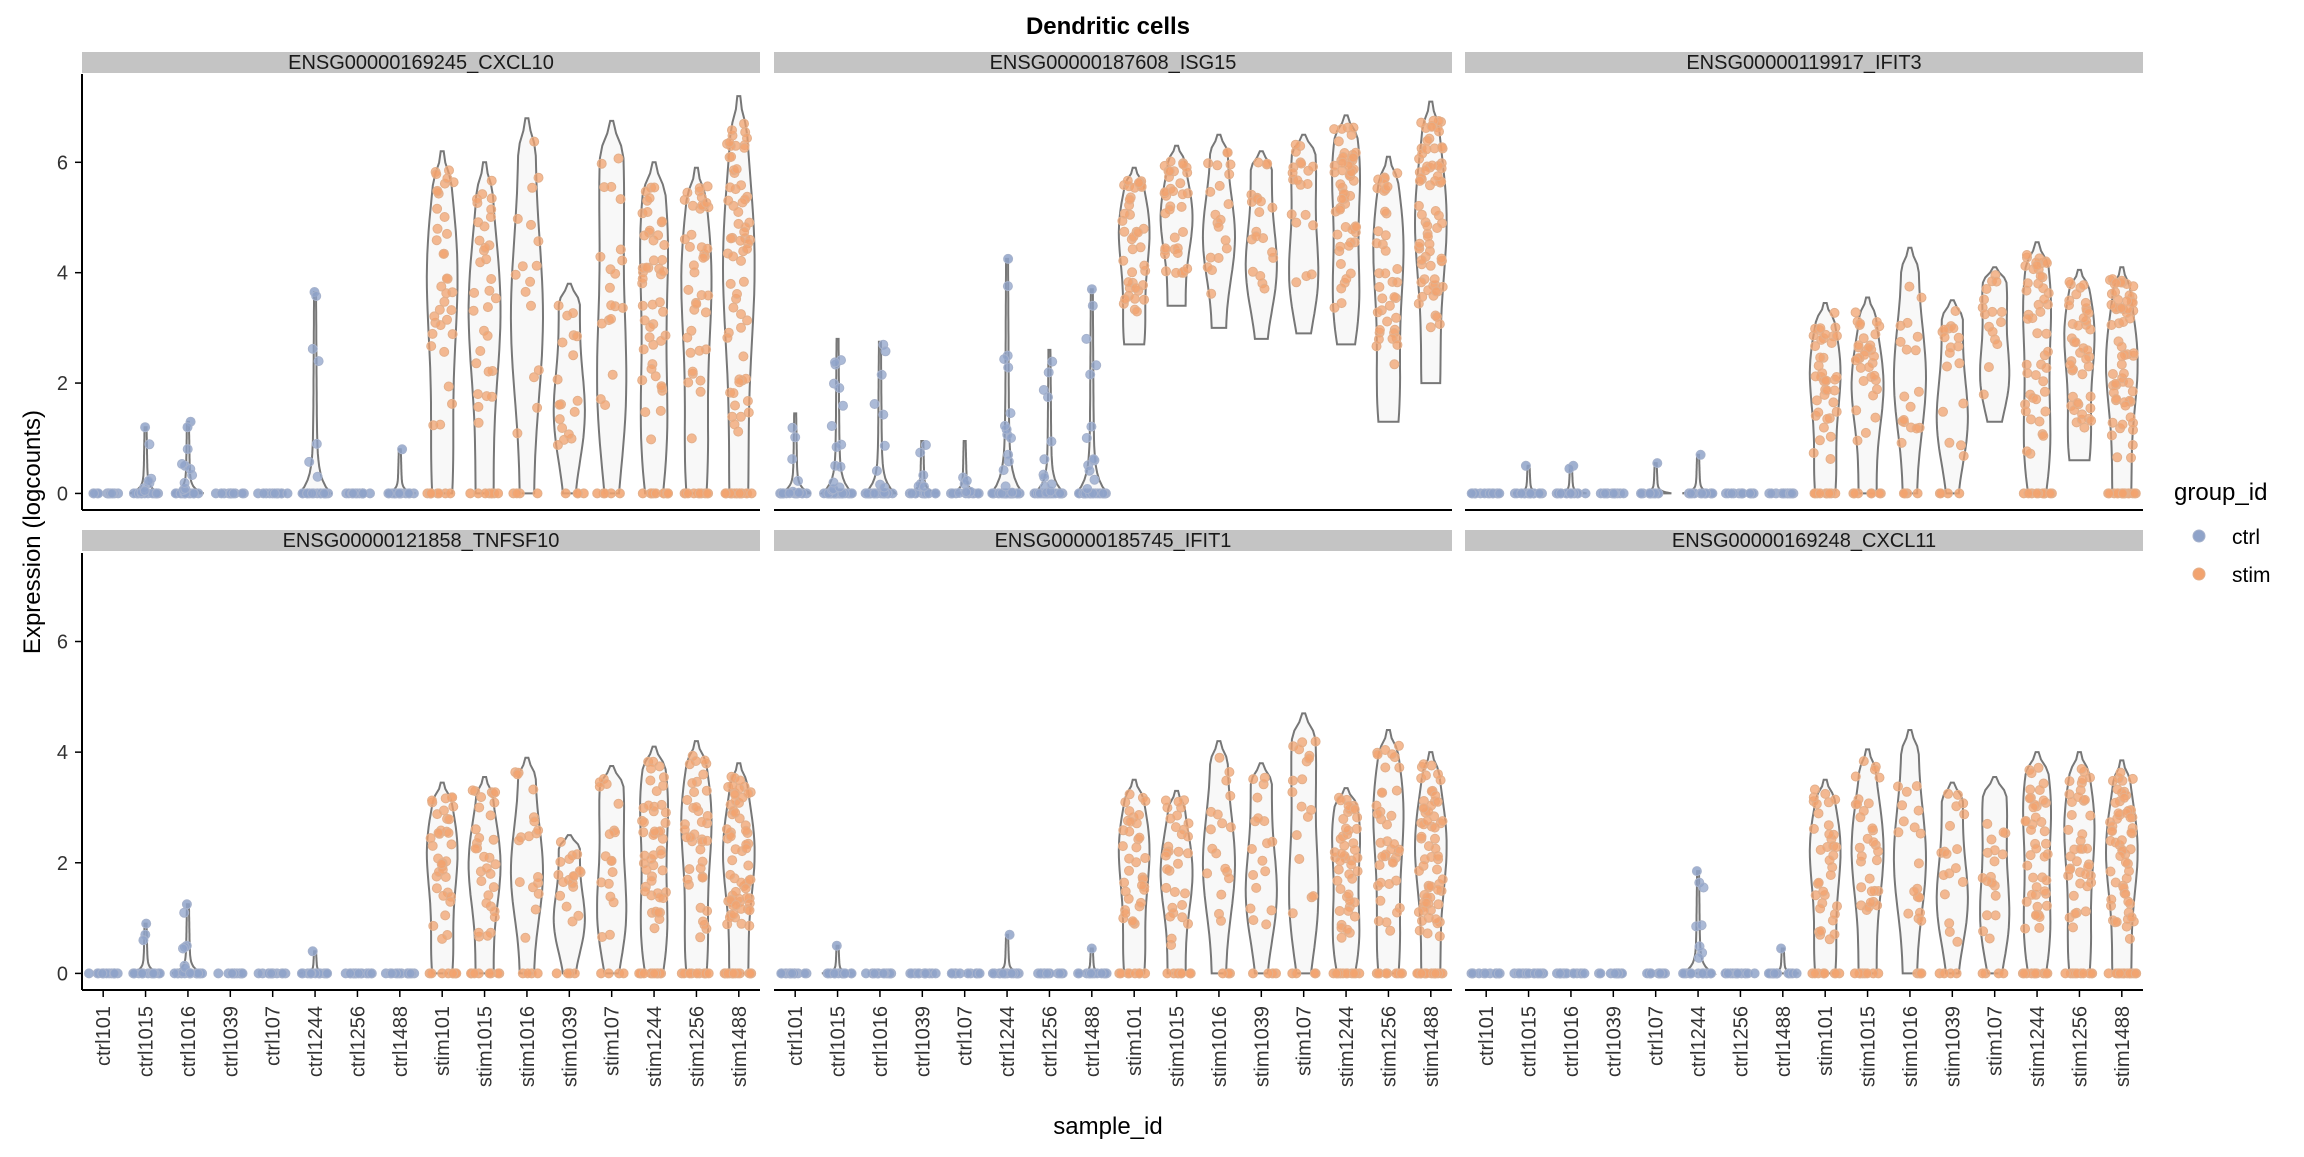  What do you see at coordinates (1113, 541) in the screenshot?
I see `panel-strip-label: ENSG00000185745_IFIT1` at bounding box center [1113, 541].